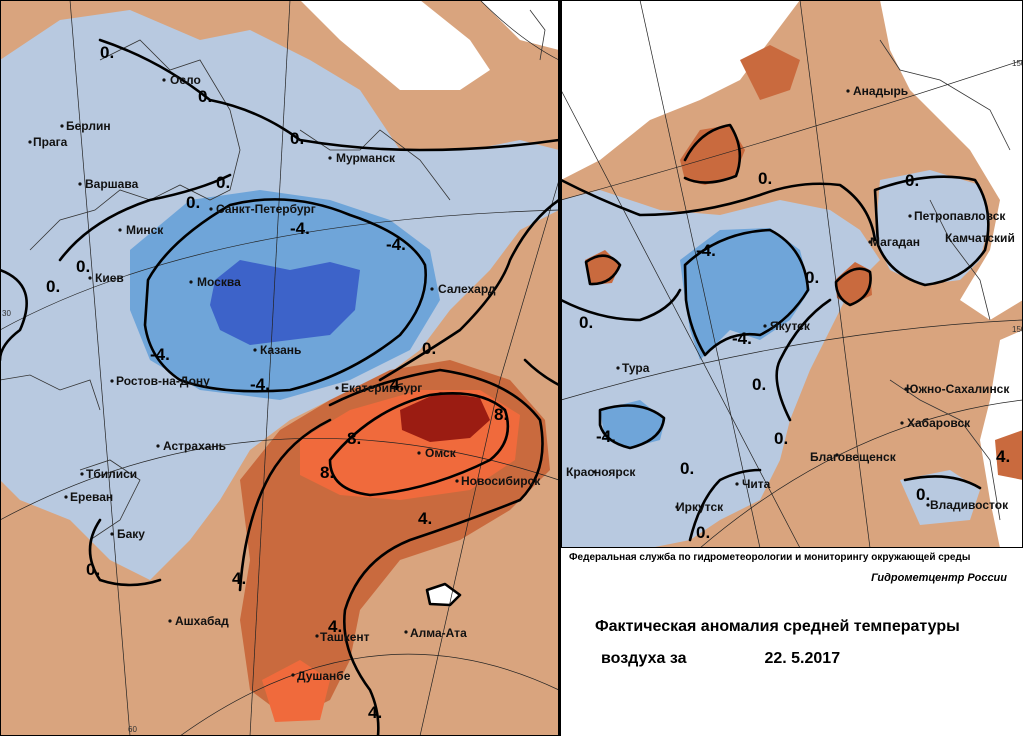 Image resolution: width=1023 pixels, height=736 pixels. Describe the element at coordinates (194, 446) in the screenshot. I see `city-label: Астрахань` at that location.